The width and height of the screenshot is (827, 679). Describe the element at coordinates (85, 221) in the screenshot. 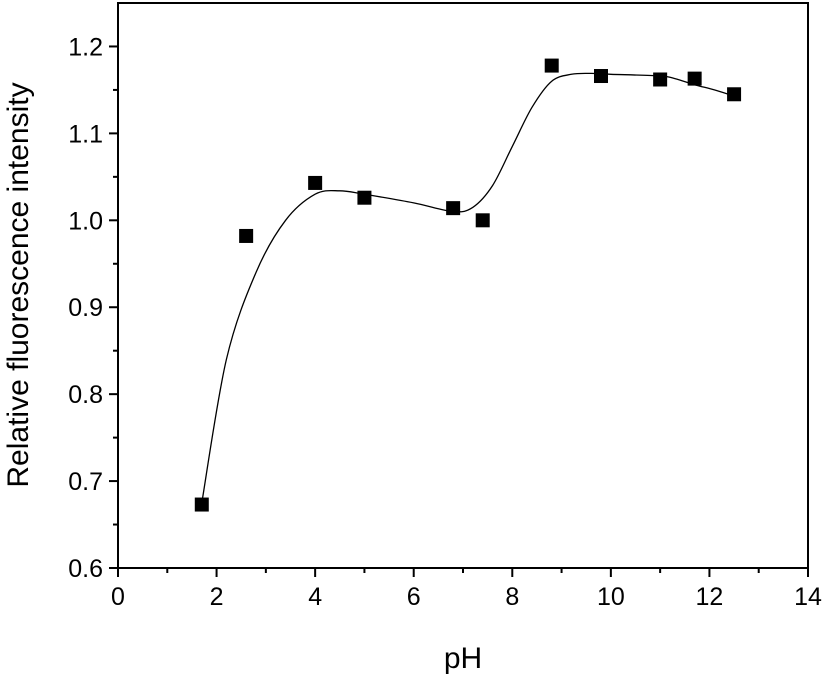

I see `y-tick-label: 1.0` at that location.